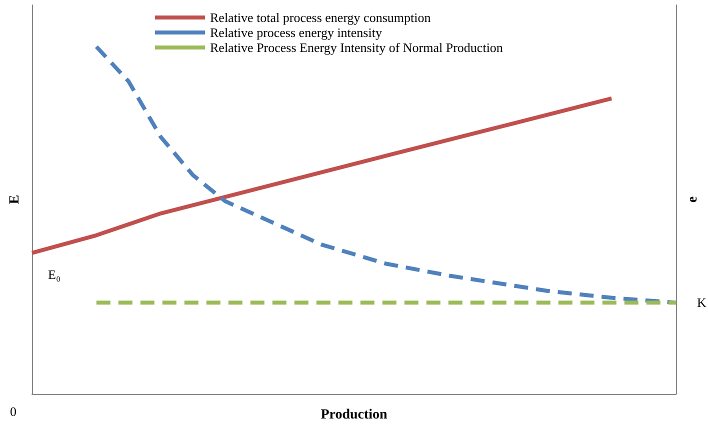  What do you see at coordinates (15, 199) in the screenshot?
I see `y-axis-title: E` at bounding box center [15, 199].